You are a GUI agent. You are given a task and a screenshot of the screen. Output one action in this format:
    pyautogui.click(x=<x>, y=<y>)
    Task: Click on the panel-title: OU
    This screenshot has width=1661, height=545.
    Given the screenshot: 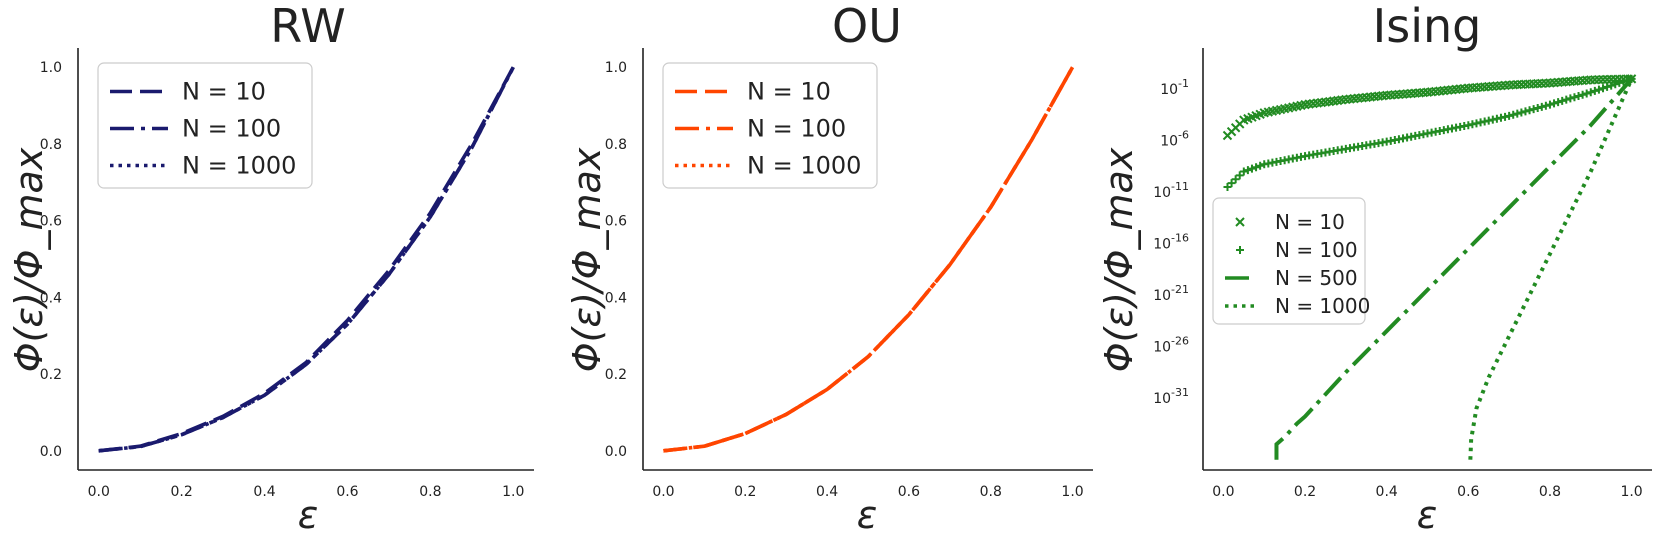 What is the action you would take?
    pyautogui.click(x=867, y=26)
    